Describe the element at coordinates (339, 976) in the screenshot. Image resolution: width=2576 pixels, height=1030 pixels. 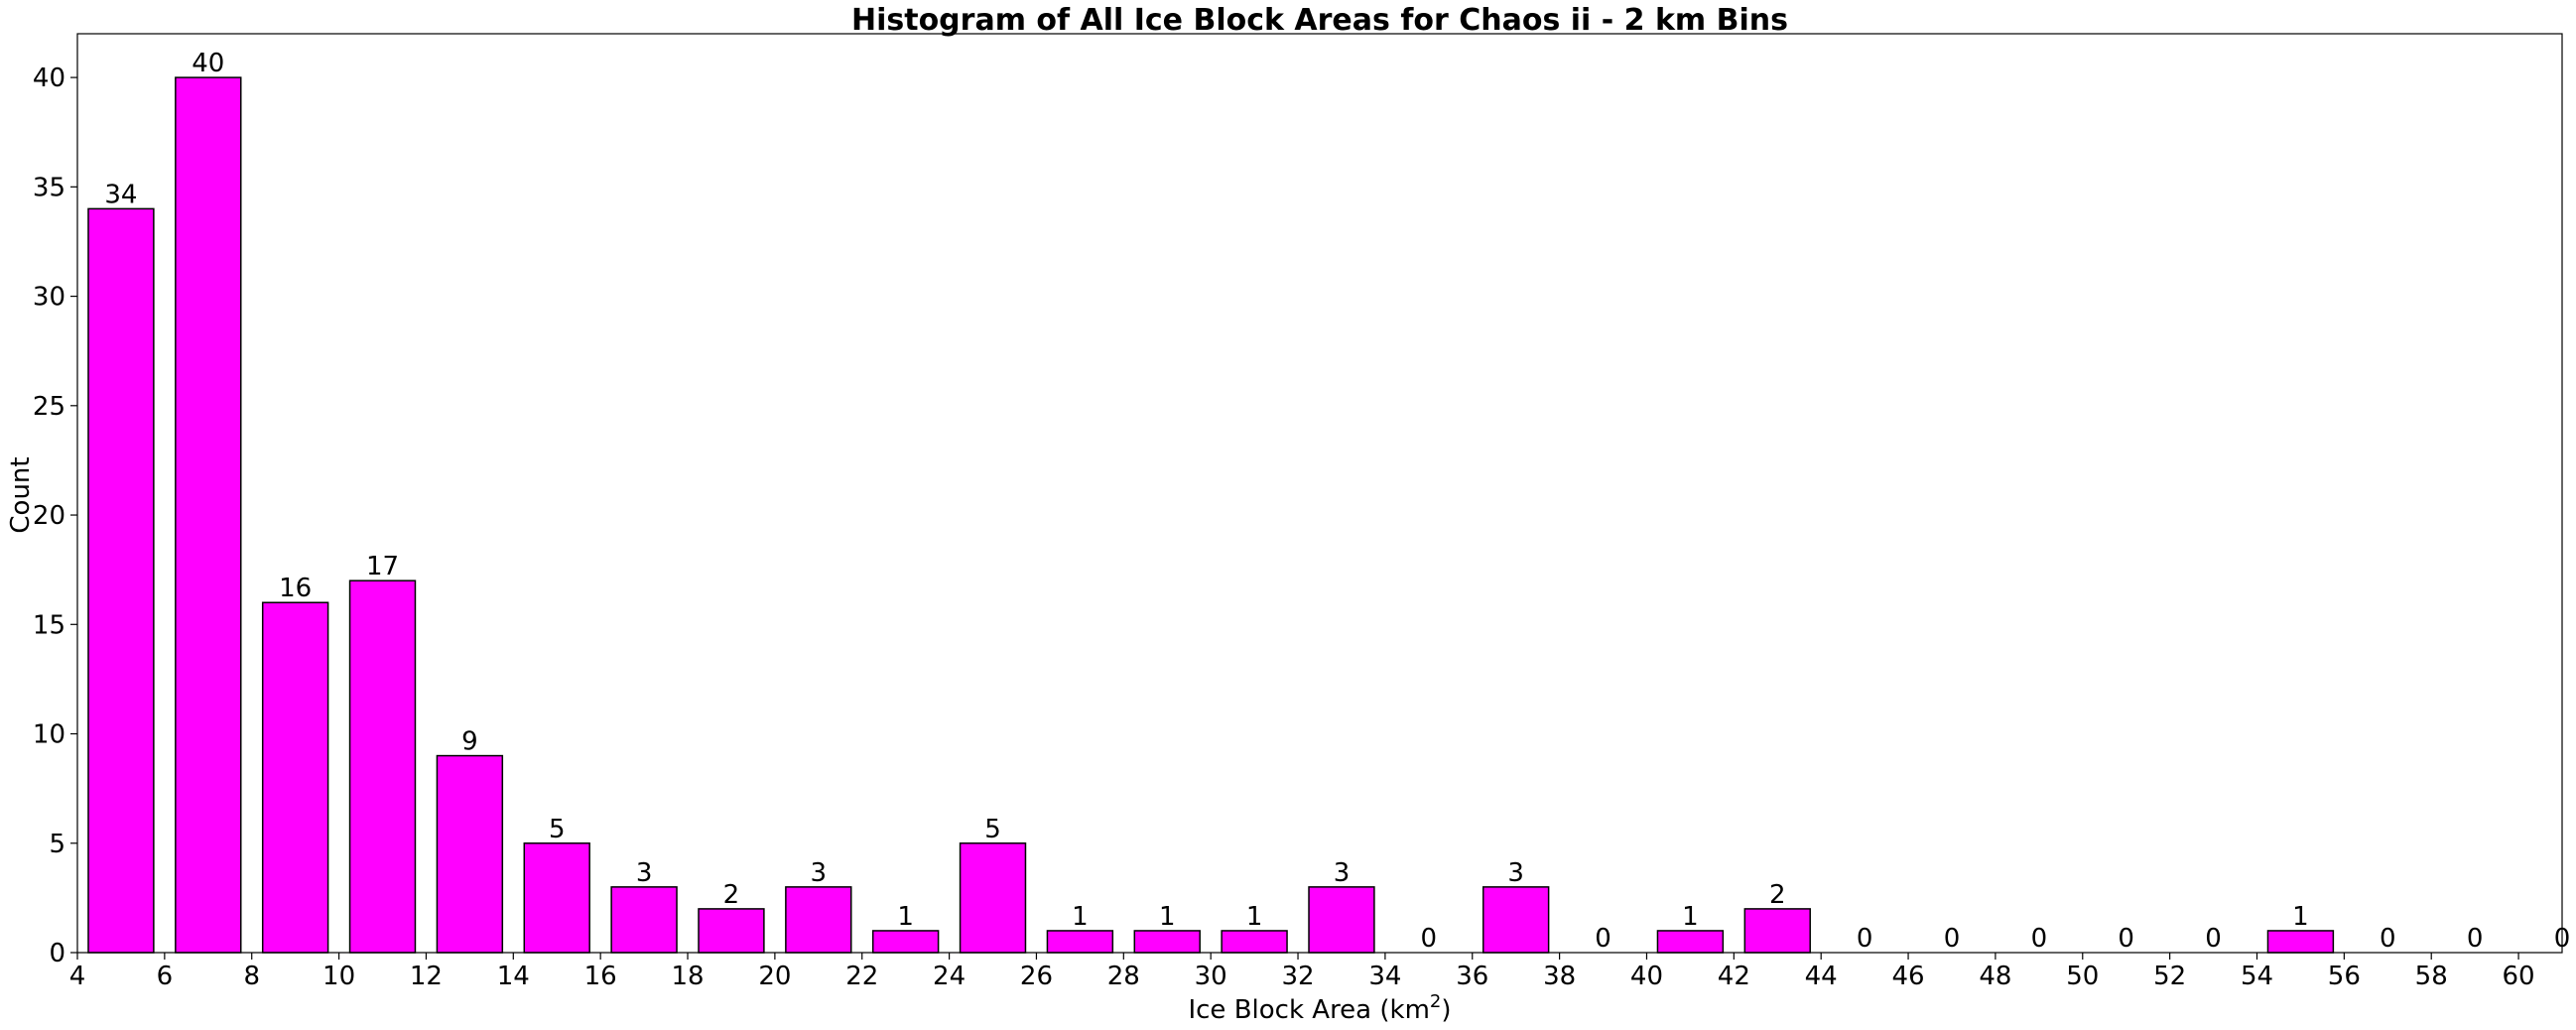
I see `x-tick-label: 10` at that location.